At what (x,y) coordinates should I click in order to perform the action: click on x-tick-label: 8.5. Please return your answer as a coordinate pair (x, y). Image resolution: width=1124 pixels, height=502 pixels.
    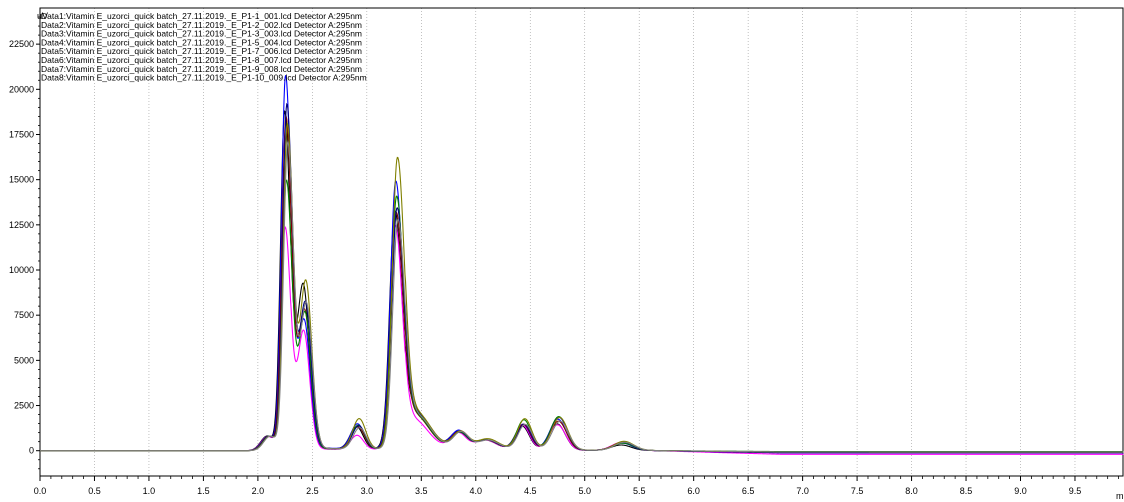
    Looking at the image, I should click on (966, 491).